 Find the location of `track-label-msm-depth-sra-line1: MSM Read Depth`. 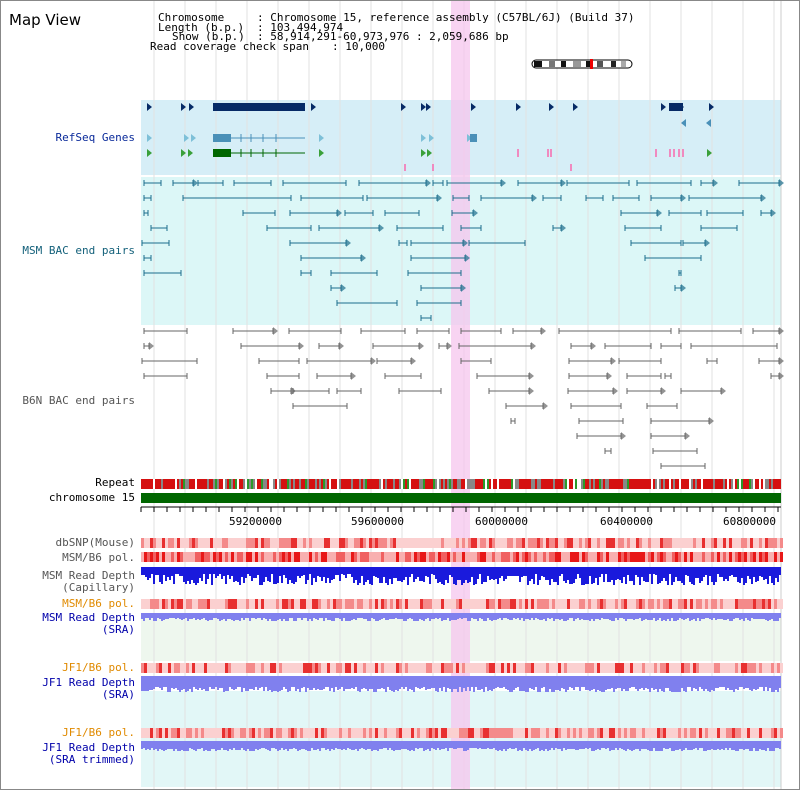

track-label-msm-depth-sra-line1: MSM Read Depth is located at coordinates (88, 617).